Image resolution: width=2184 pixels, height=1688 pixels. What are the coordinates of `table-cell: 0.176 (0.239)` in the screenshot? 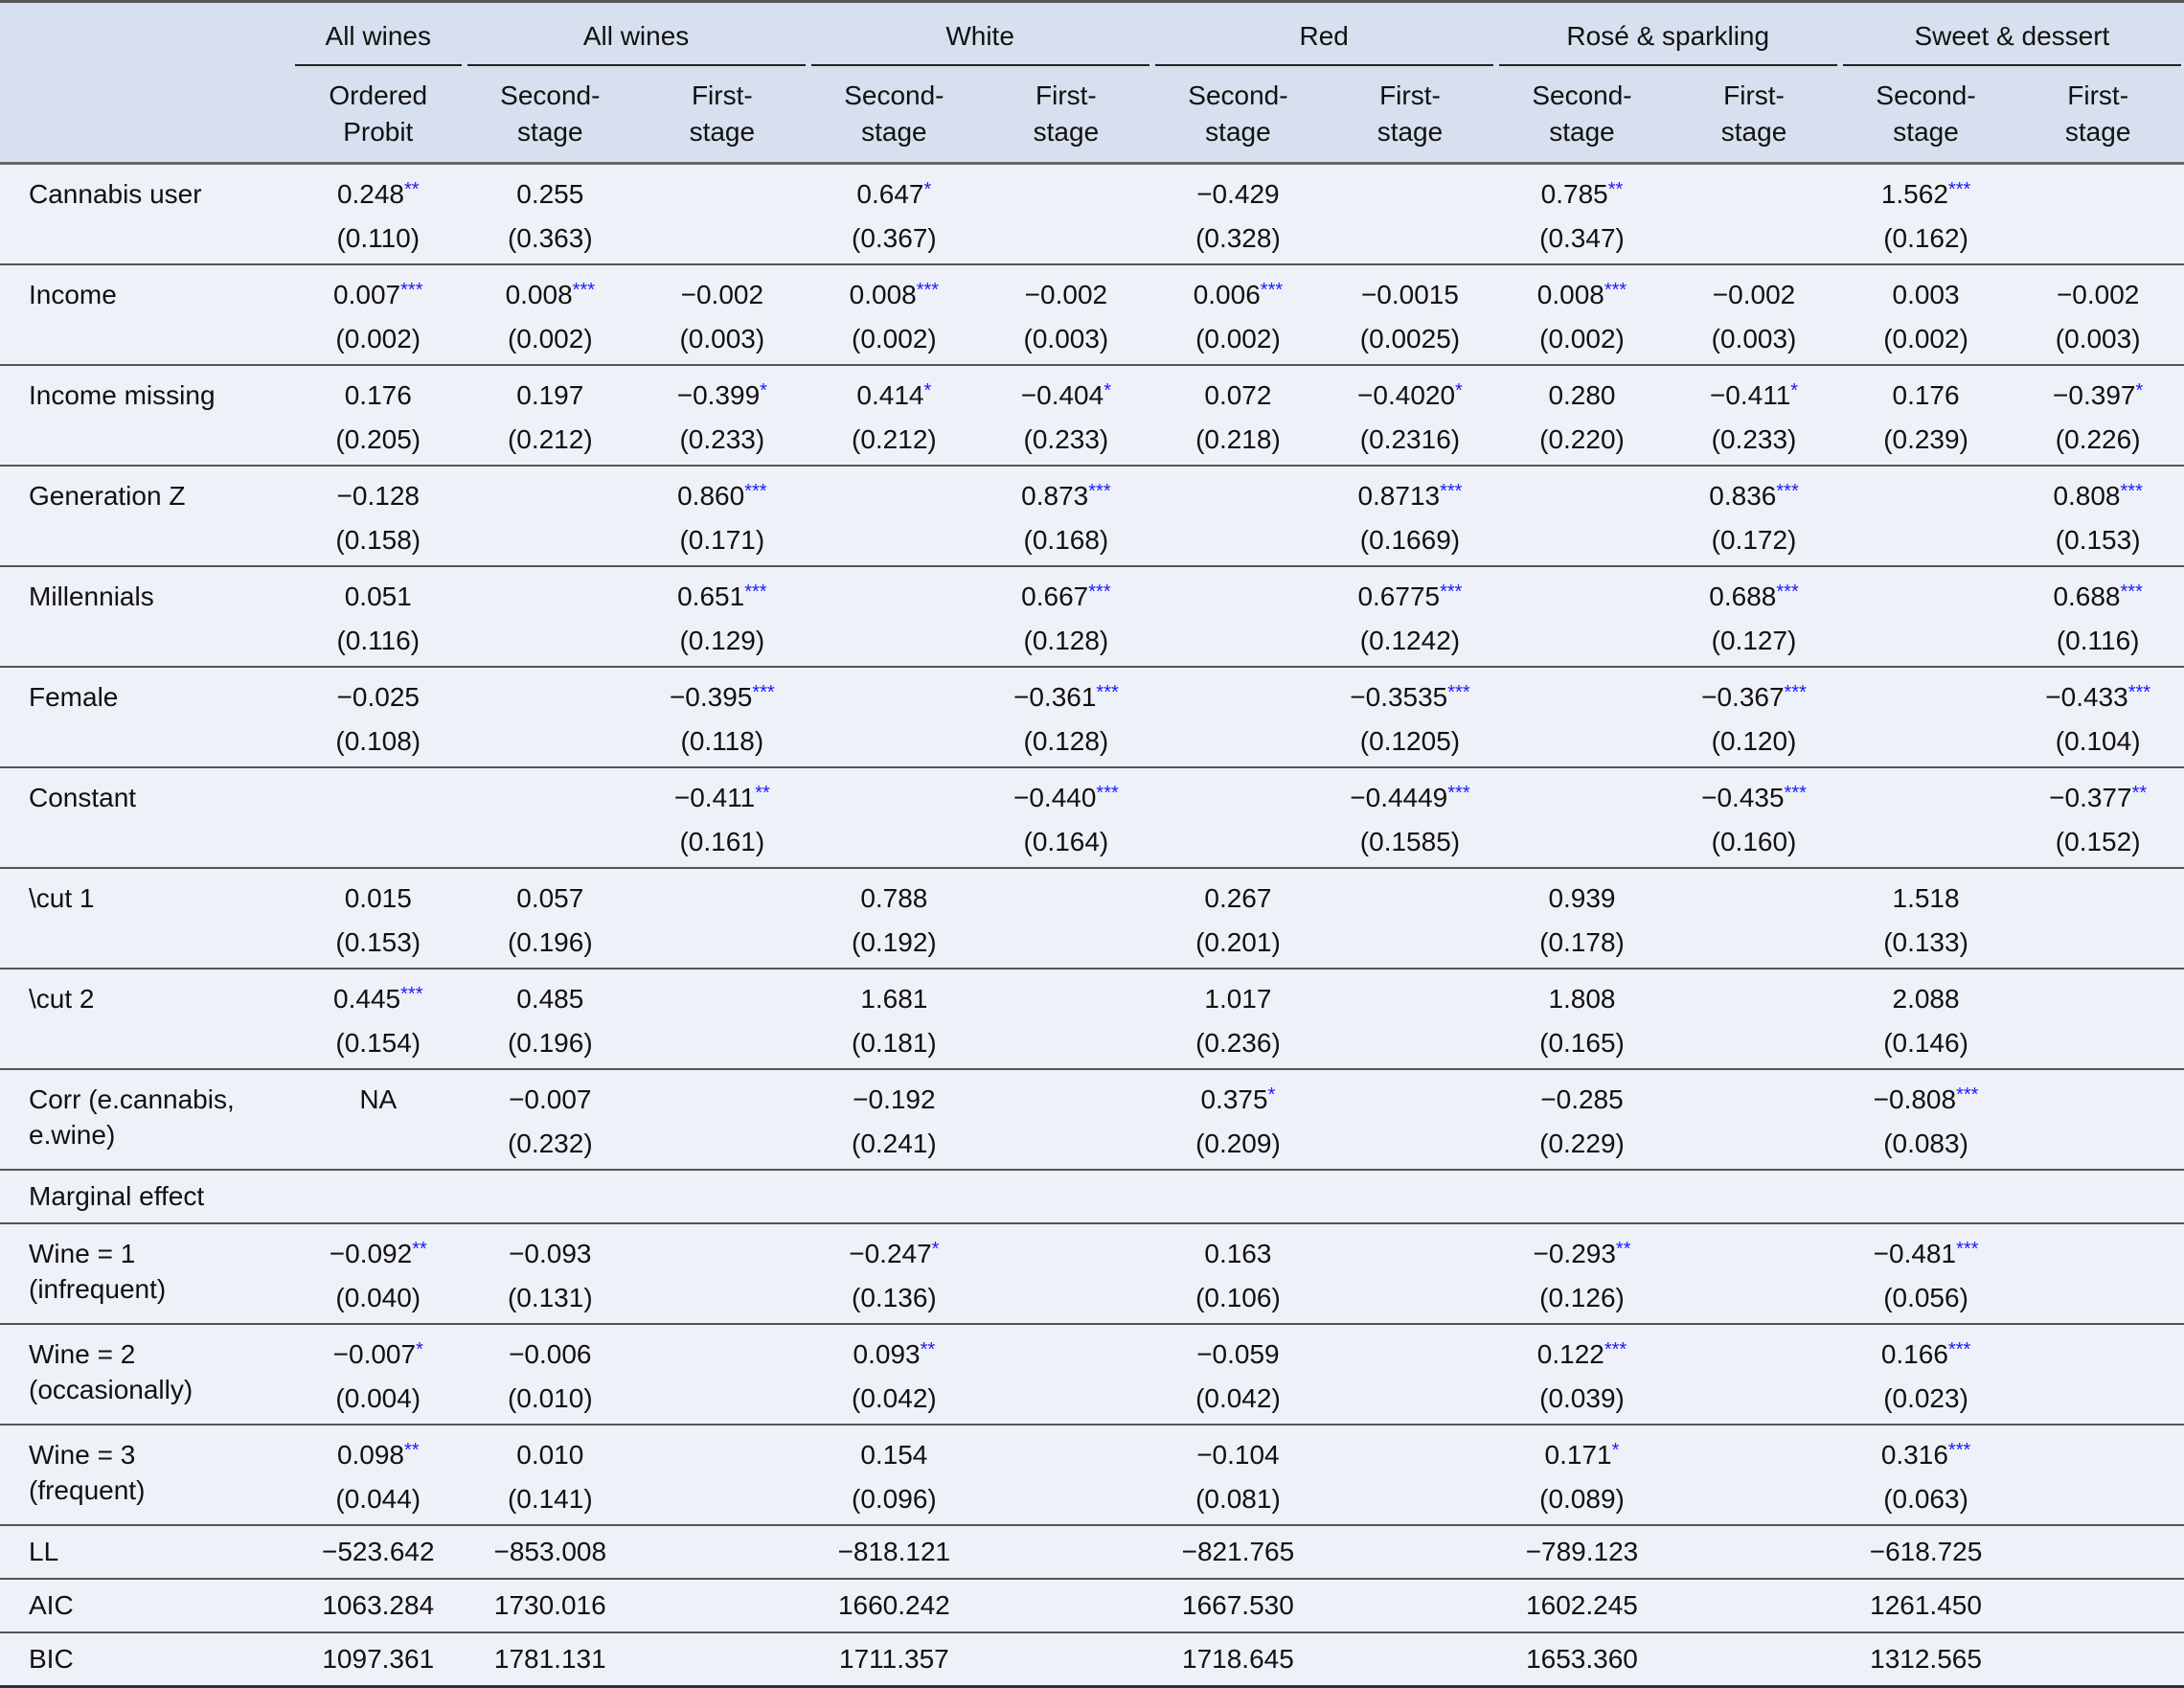 It's located at (1926, 415).